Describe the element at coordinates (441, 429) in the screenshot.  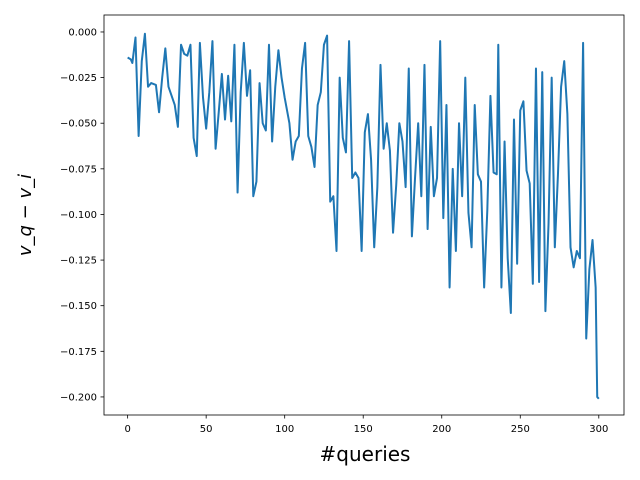
I see `x-tick-label: 200` at that location.